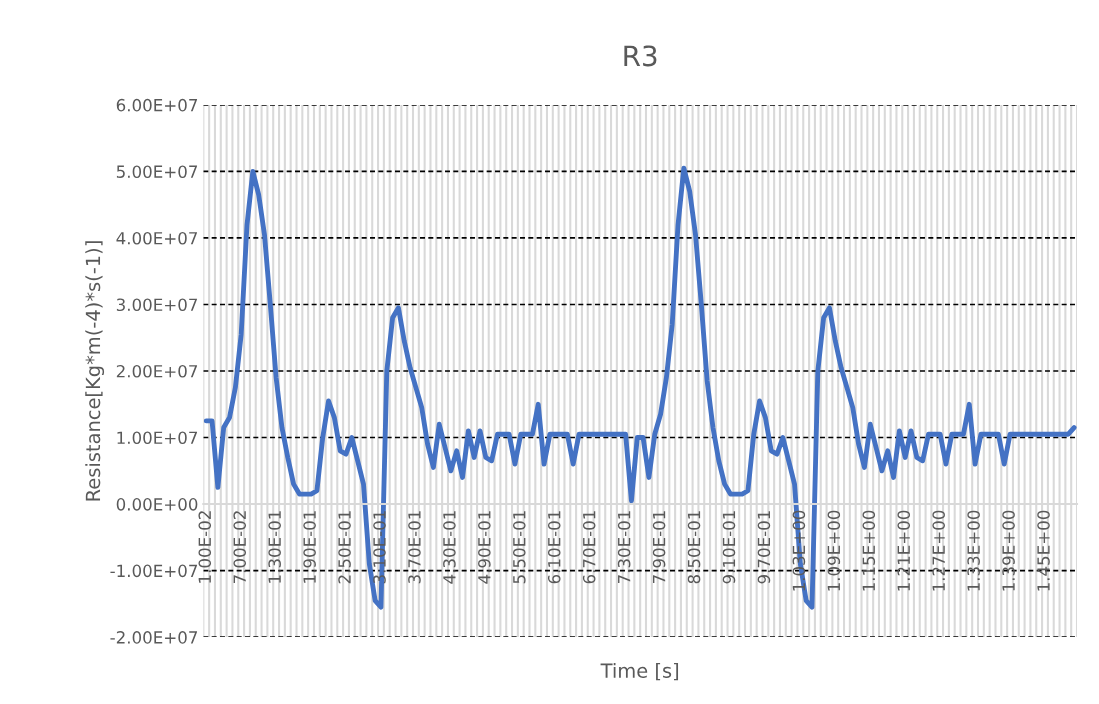  What do you see at coordinates (973, 550) in the screenshot?
I see `x-tick-label: 1.33E+00` at bounding box center [973, 550].